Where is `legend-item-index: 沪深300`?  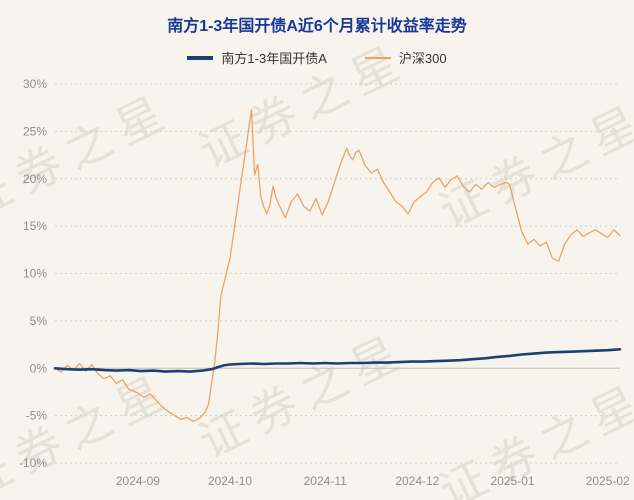
legend-item-index: 沪深300 is located at coordinates (405, 57).